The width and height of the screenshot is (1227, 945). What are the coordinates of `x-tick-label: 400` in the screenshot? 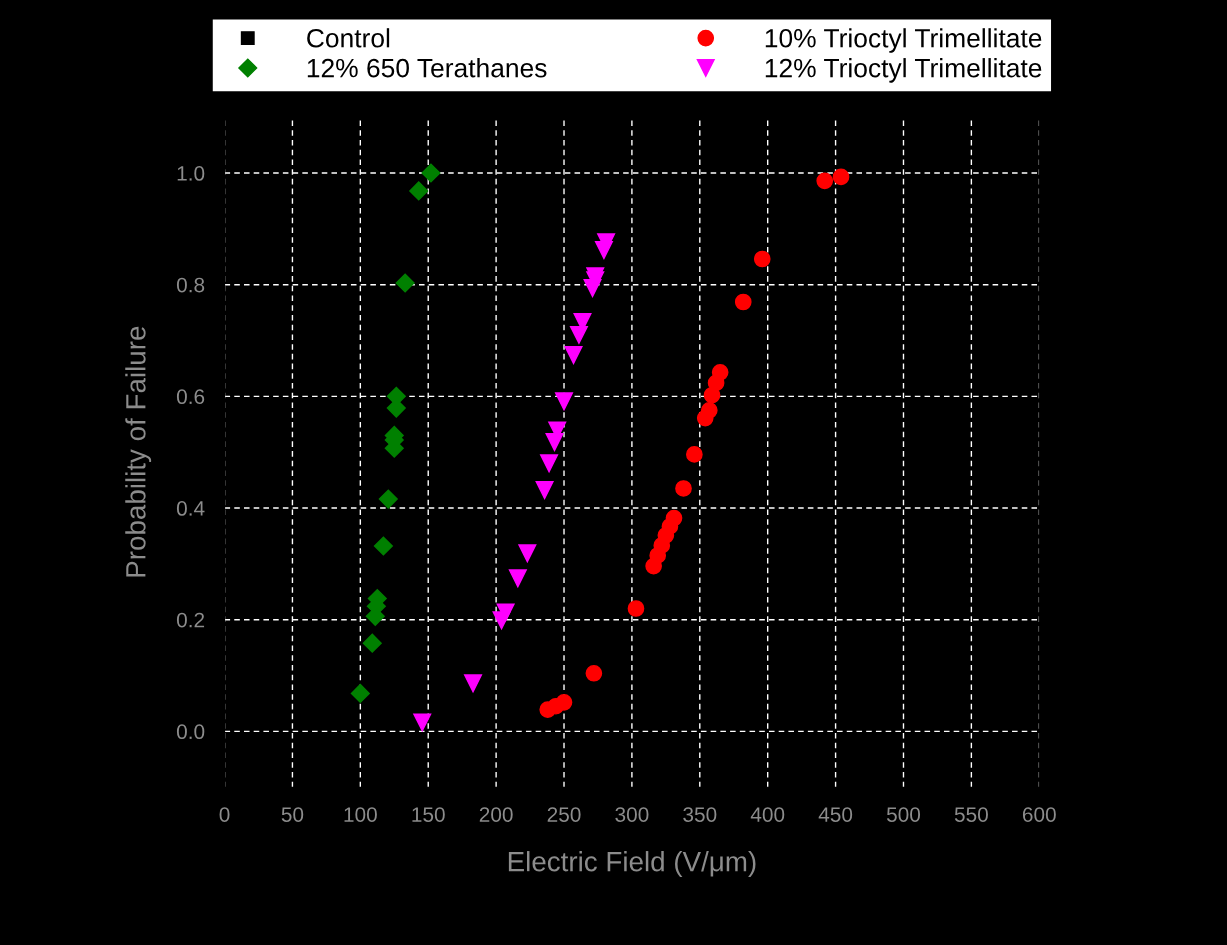 It's located at (767, 814).